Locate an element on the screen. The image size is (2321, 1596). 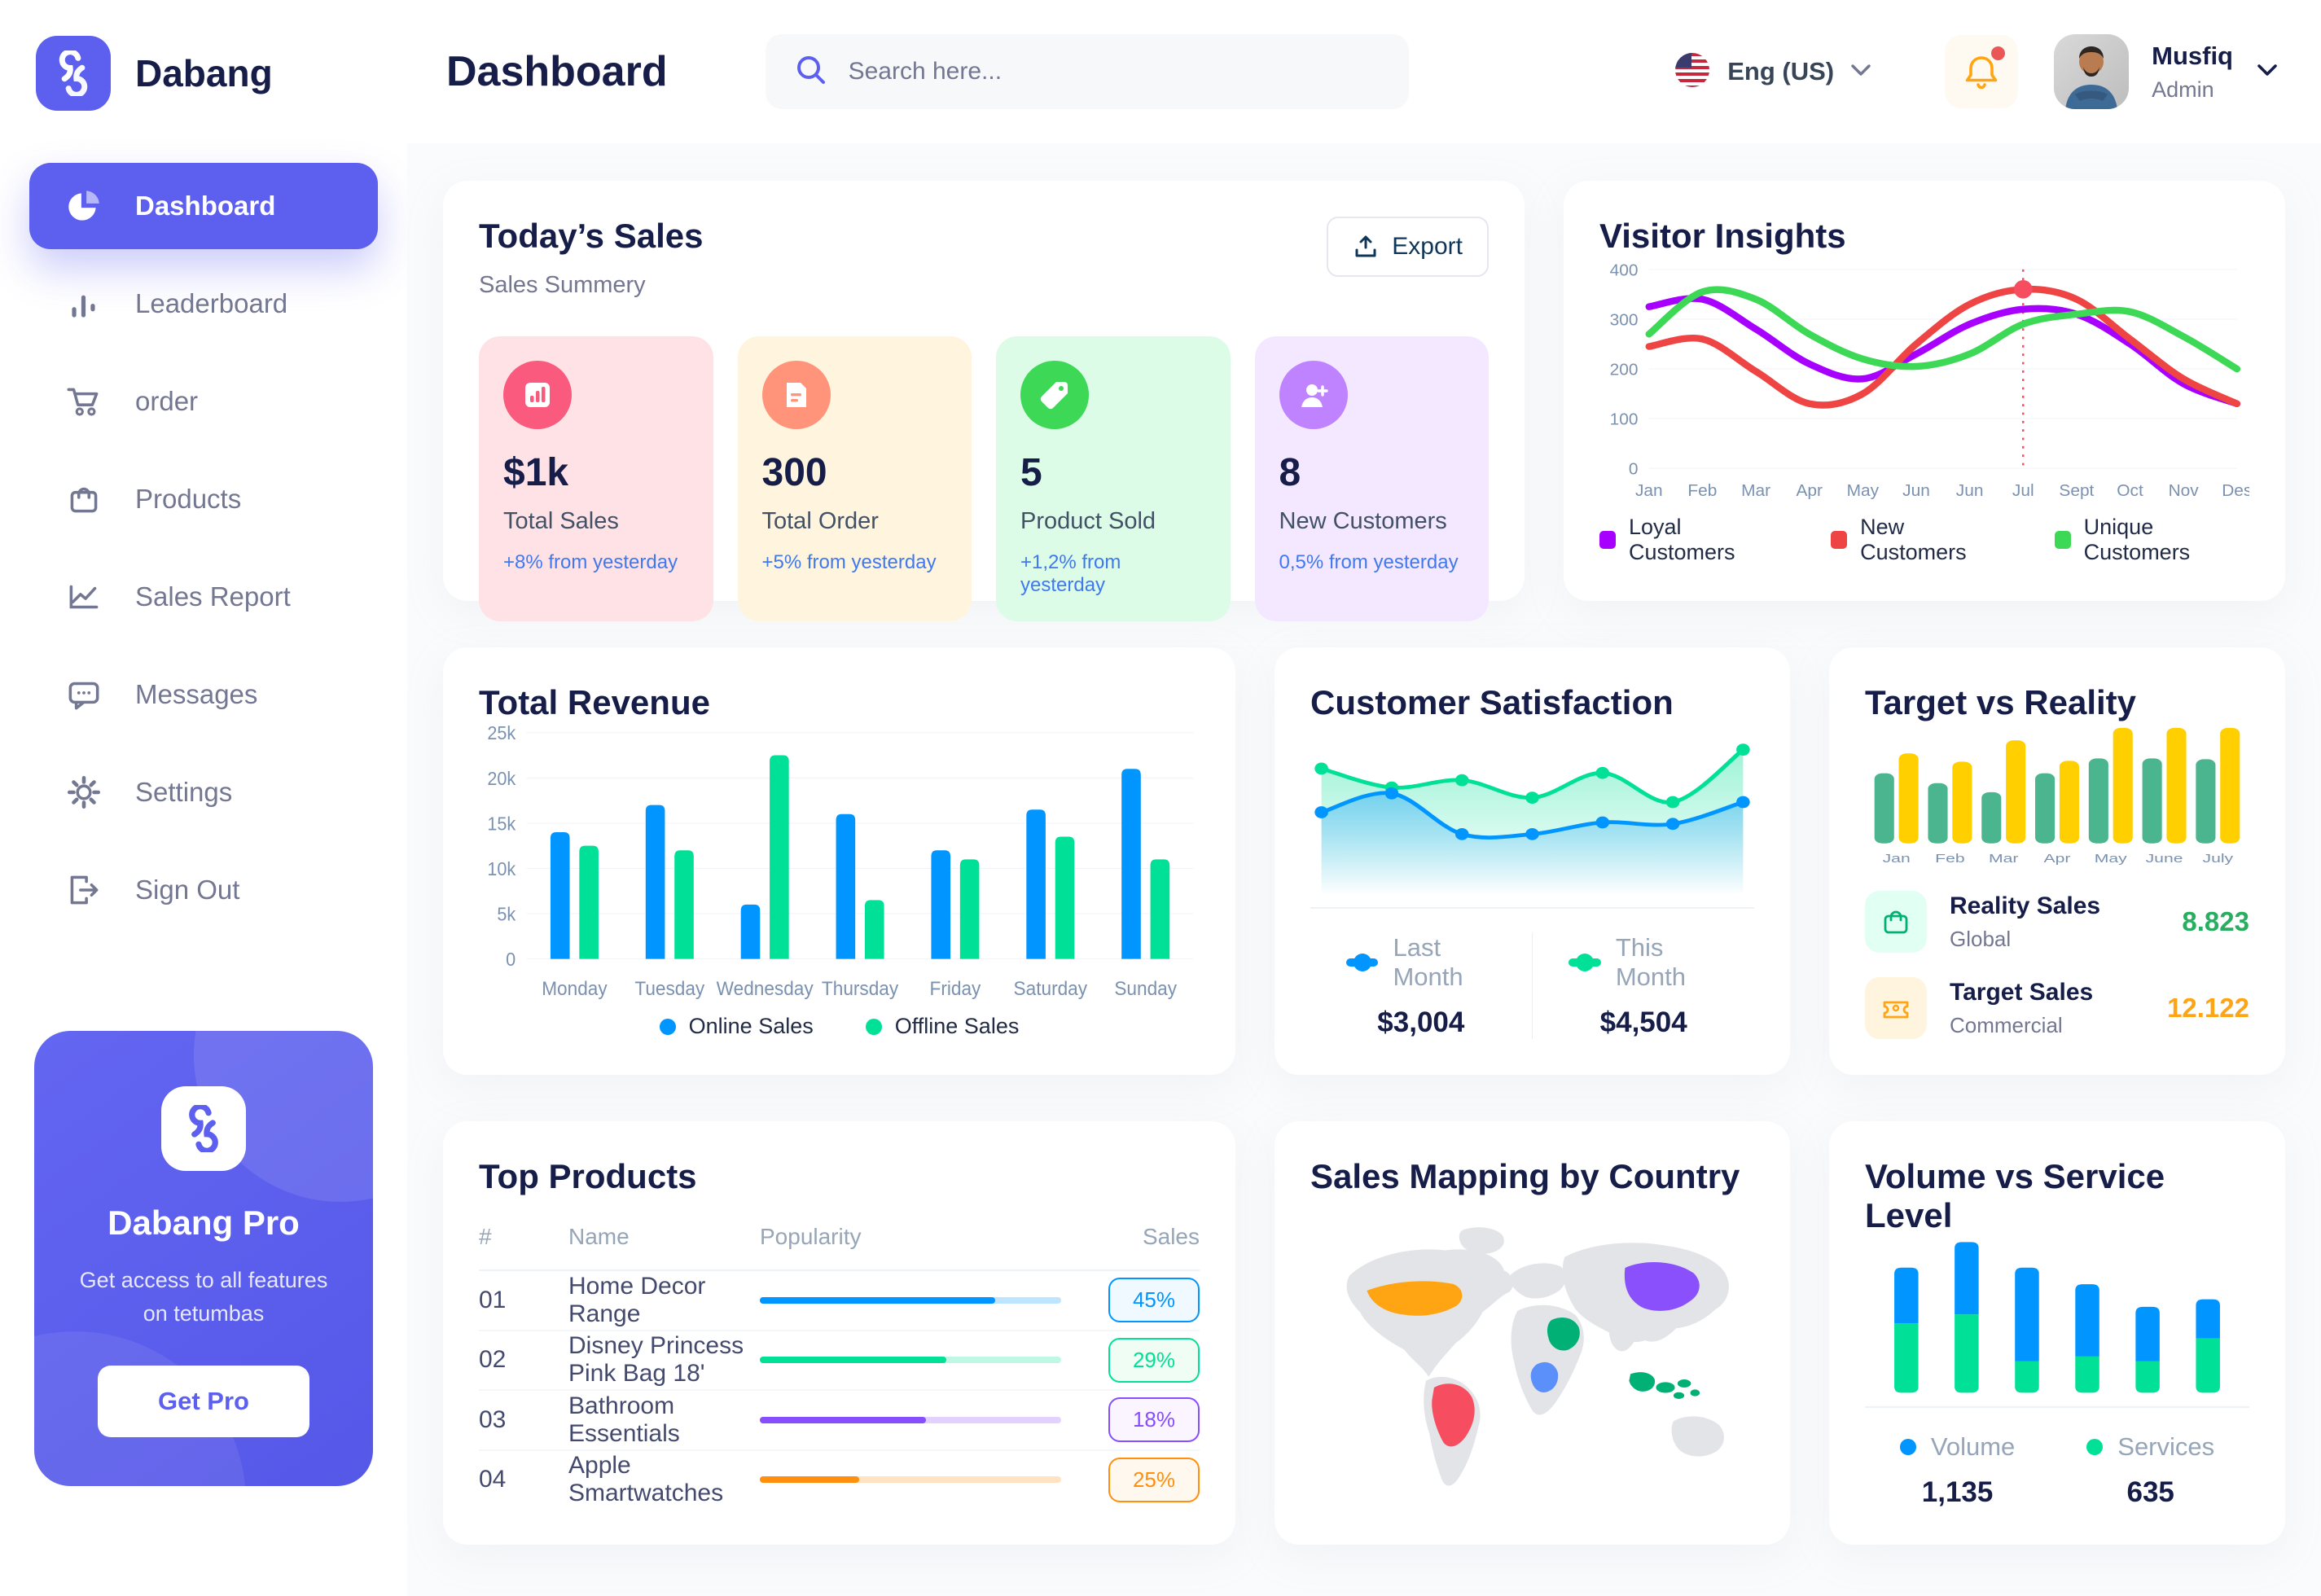
product-name: Apple Smartwatches is located at coordinates (646, 1479).